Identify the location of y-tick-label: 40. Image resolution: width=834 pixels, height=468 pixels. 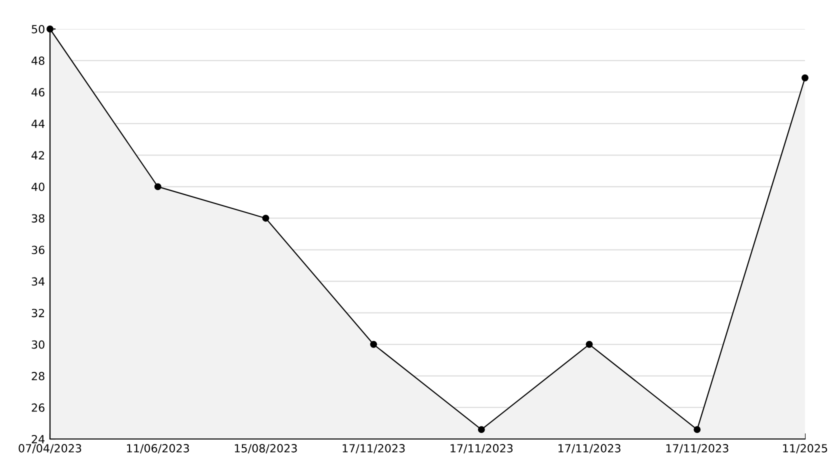
(38, 187).